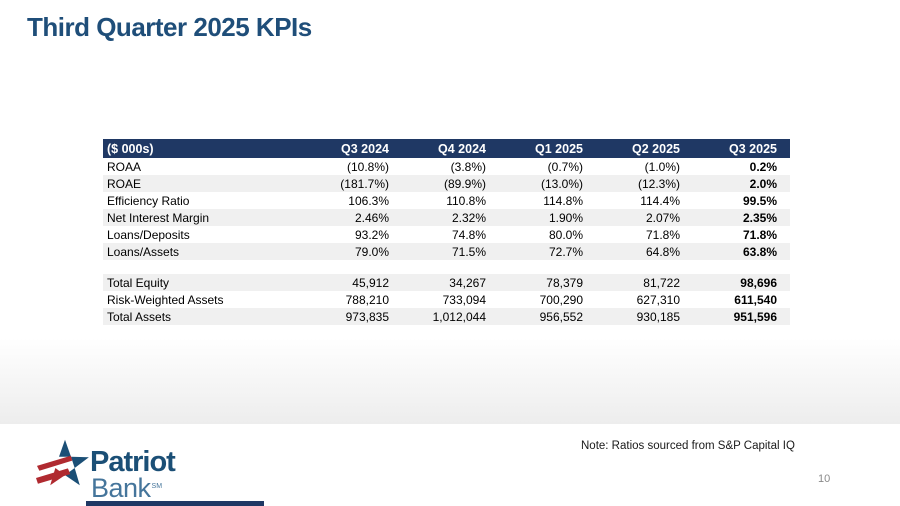  I want to click on table-cell: 956,552, so click(561, 316).